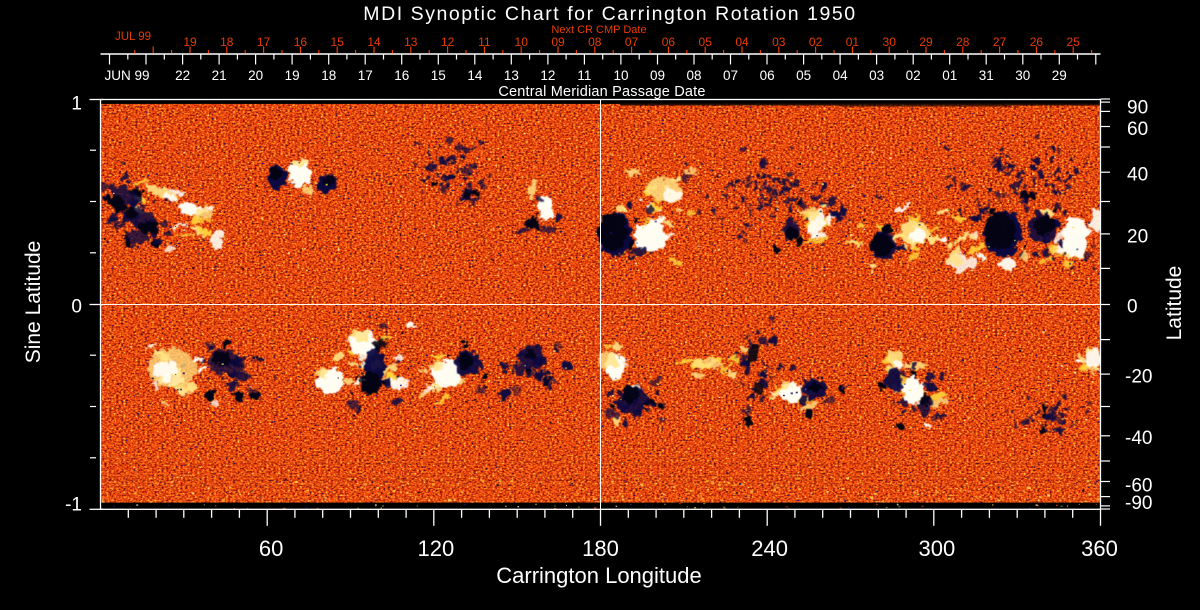  Describe the element at coordinates (126, 75) in the screenshot. I see `svg-text: JUN 99` at that location.